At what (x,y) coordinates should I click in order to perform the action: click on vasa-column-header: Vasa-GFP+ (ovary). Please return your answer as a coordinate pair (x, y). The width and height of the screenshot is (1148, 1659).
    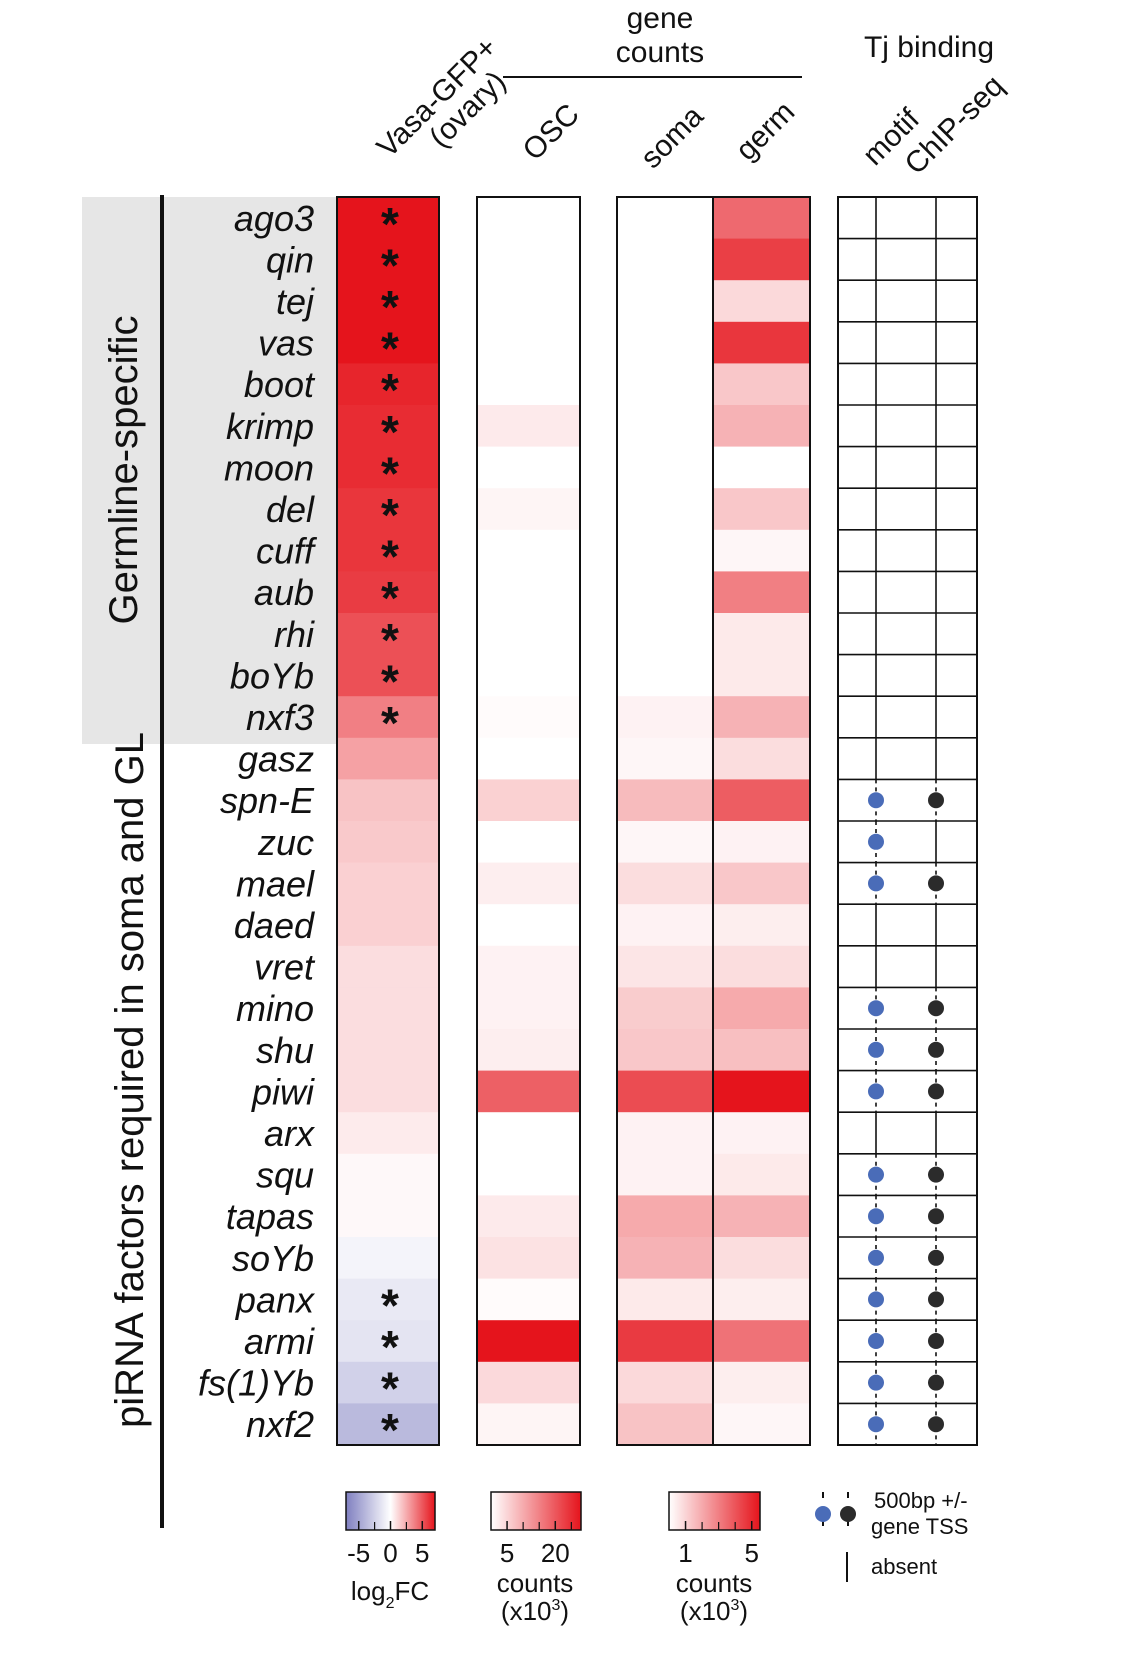
    Looking at the image, I should click on (442, 97).